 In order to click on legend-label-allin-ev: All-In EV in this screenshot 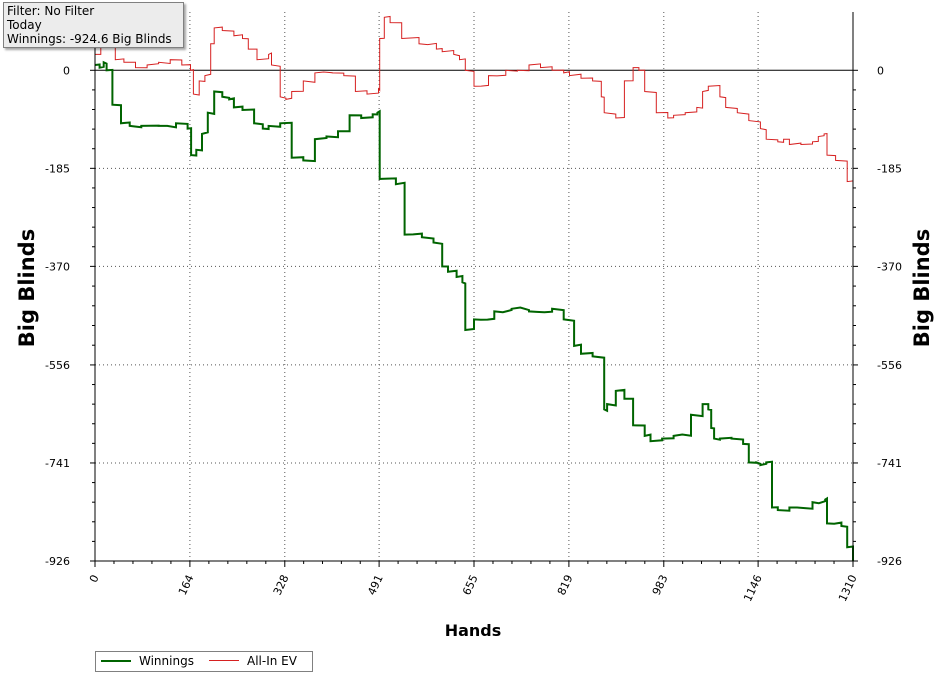, I will do `click(272, 661)`.